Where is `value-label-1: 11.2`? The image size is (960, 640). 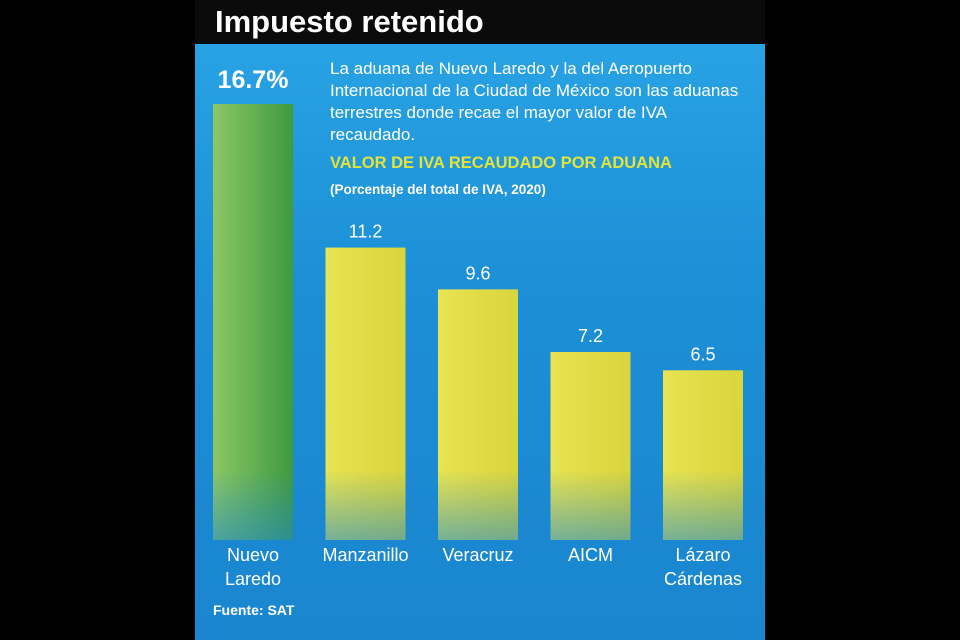 value-label-1: 11.2 is located at coordinates (366, 232).